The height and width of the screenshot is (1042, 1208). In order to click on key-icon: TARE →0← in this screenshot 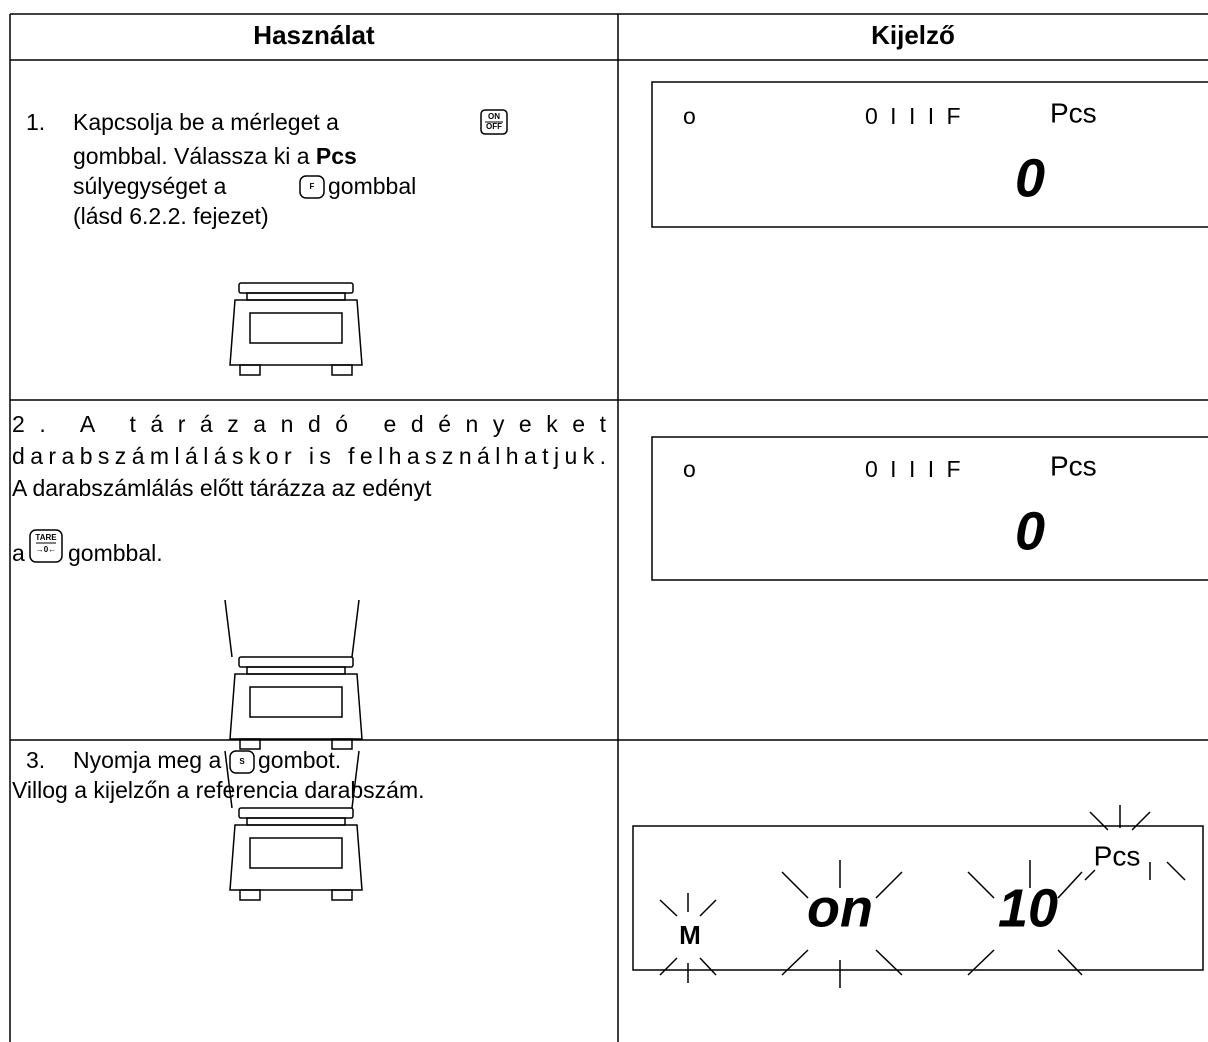, I will do `click(46, 546)`.